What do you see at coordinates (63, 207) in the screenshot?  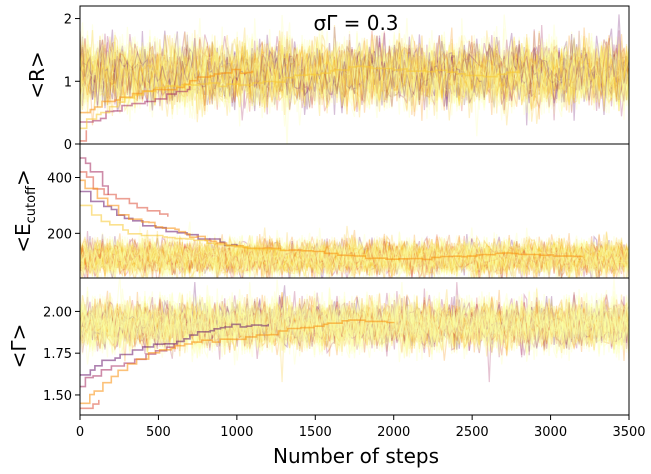 I see `y-ticks-ecutoff: 200 400` at bounding box center [63, 207].